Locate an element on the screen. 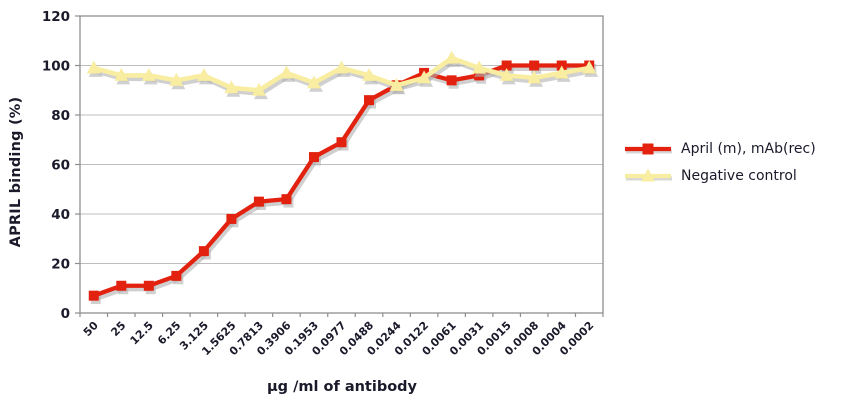 The width and height of the screenshot is (841, 410). y-tick-label: 20 is located at coordinates (60, 265).